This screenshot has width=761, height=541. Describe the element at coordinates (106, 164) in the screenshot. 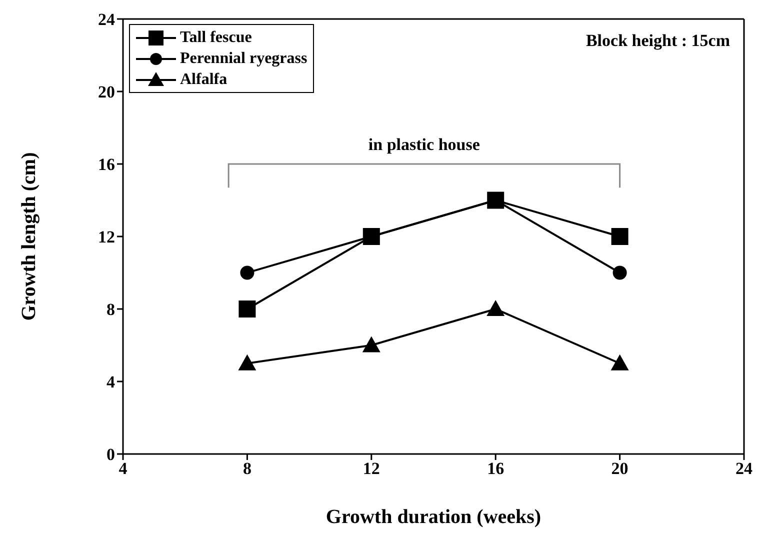

I see `y-tick-label: 16` at that location.